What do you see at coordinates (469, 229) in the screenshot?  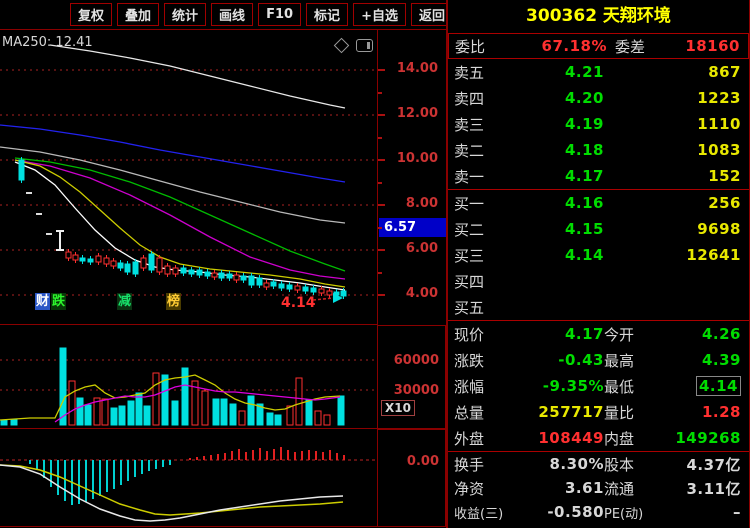 I see `bid-label: 买二` at bounding box center [469, 229].